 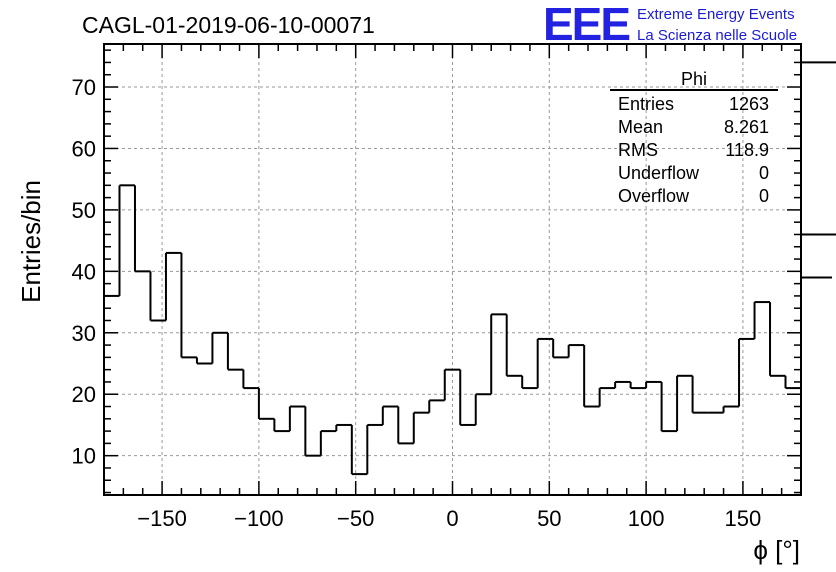 I want to click on x-axis-label: ϕ [°], so click(x=776, y=550).